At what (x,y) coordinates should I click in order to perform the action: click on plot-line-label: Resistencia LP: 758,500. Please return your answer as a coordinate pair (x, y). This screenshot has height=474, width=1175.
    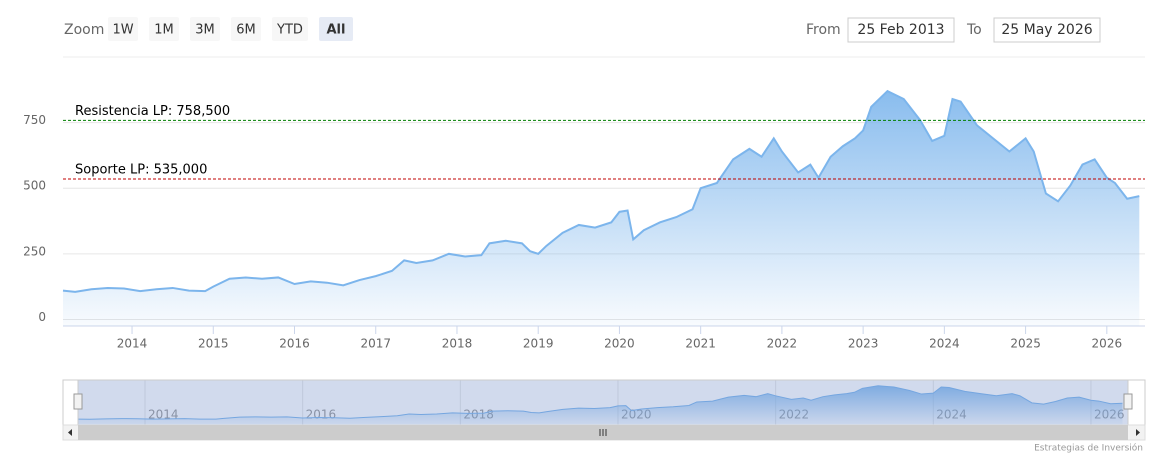
    Looking at the image, I should click on (152, 111).